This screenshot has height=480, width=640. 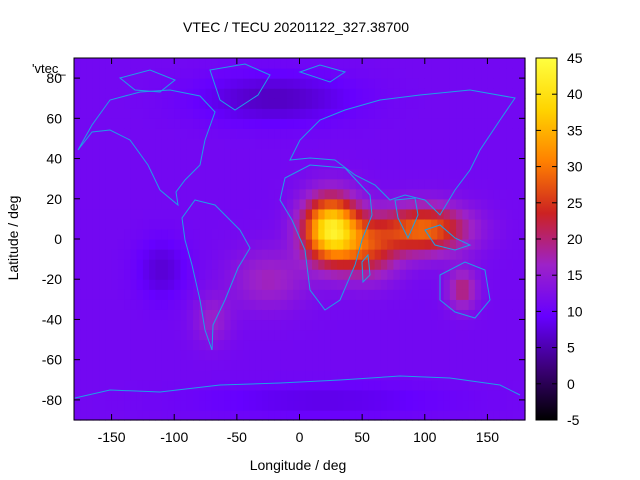 I want to click on coast-greenland, so click(x=240, y=87).